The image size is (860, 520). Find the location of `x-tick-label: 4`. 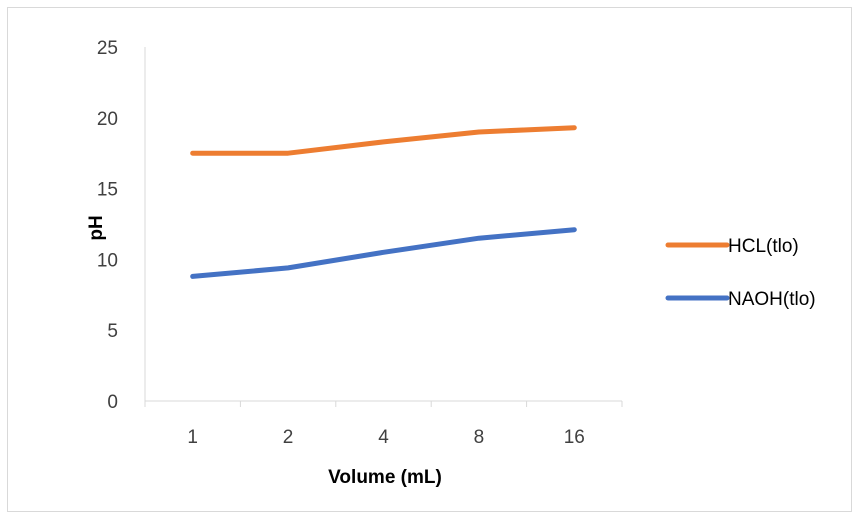

x-tick-label: 4 is located at coordinates (383, 437).